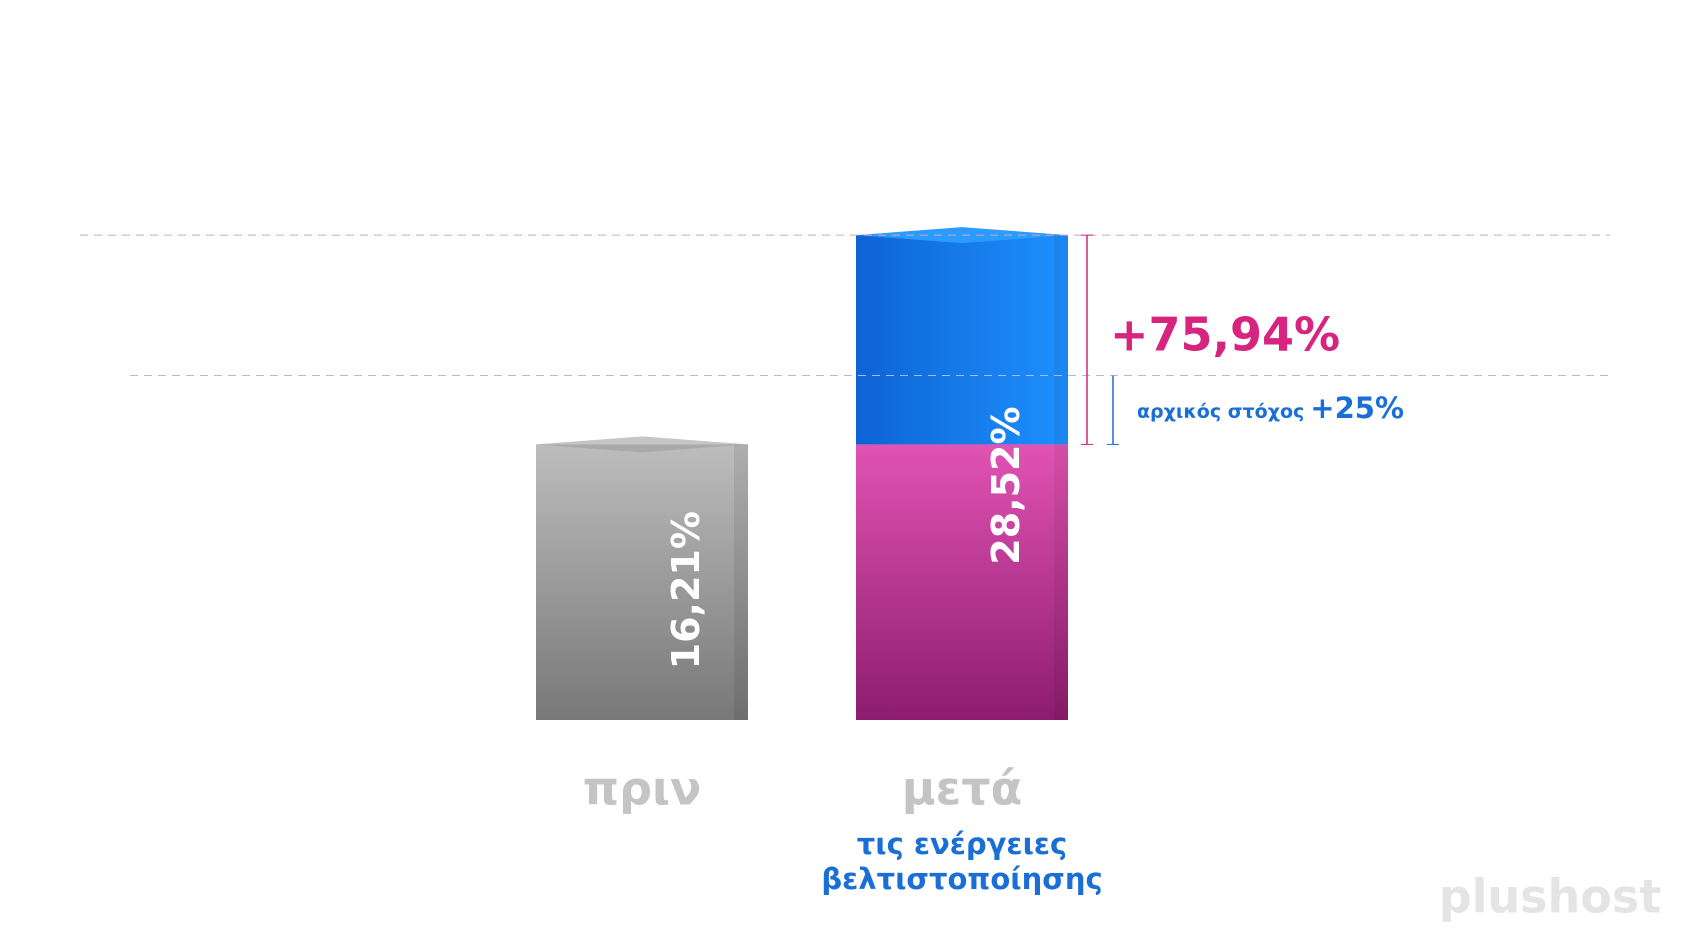 This screenshot has width=1690, height=950. Describe the element at coordinates (961, 879) in the screenshot. I see `category-note: βελτιστοποίησης` at that location.